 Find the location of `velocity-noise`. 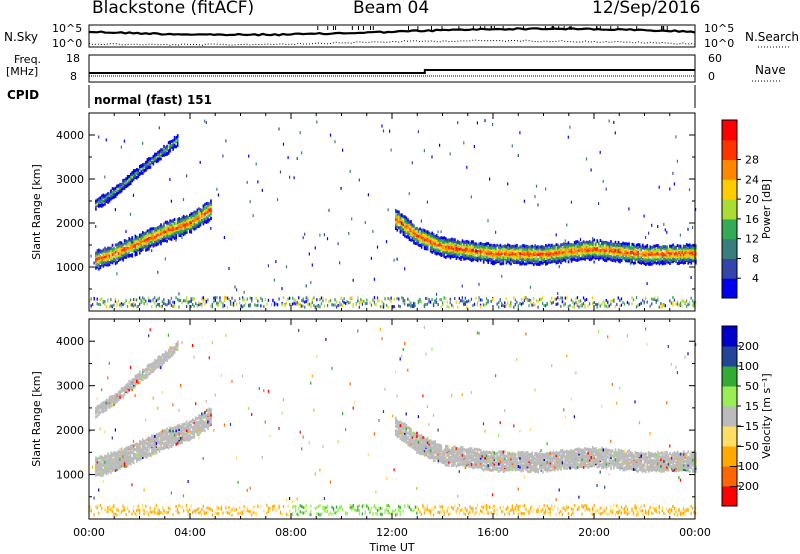

velocity-noise is located at coordinates (105, 432).